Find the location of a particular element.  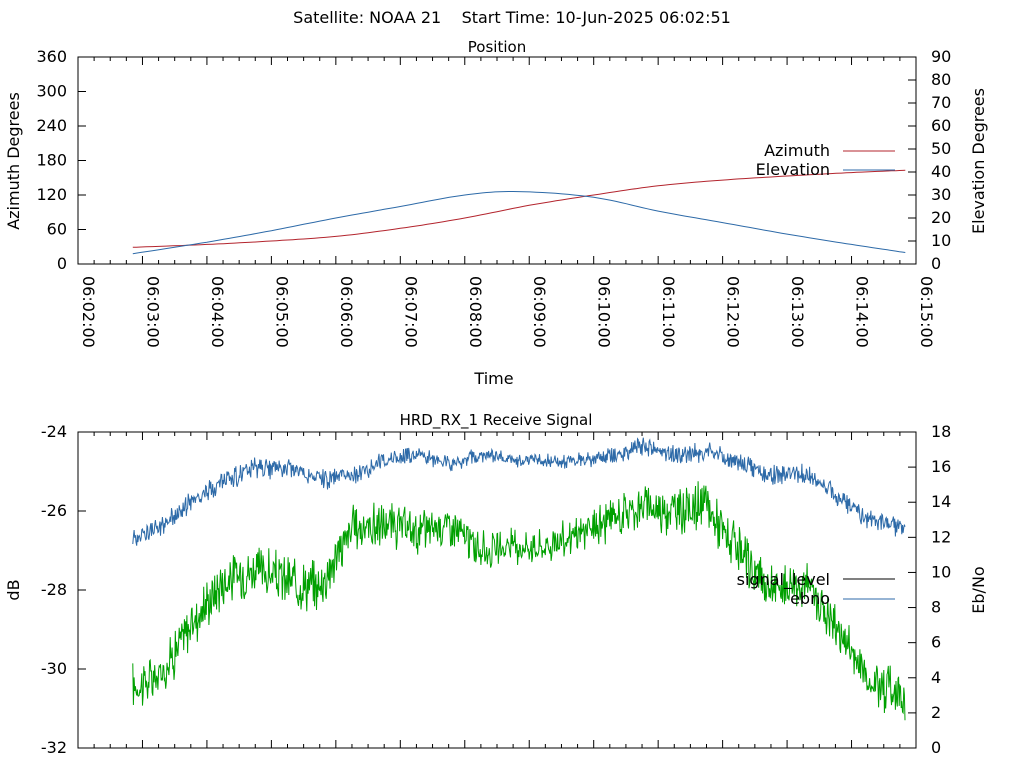

db-axis: -24 -26 -28 -30 -32 is located at coordinates (63, 589).